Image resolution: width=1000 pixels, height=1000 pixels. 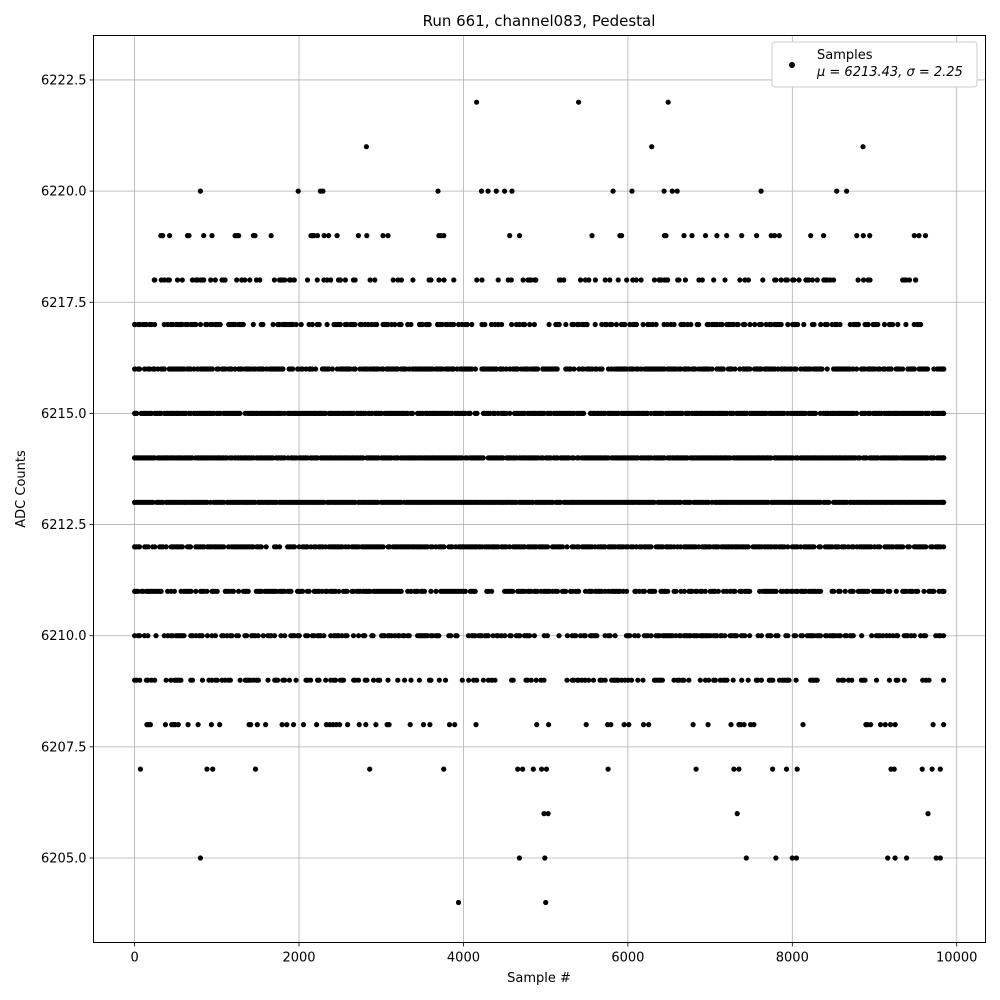 What do you see at coordinates (64, 525) in the screenshot?
I see `y-tick-label: 6212.5` at bounding box center [64, 525].